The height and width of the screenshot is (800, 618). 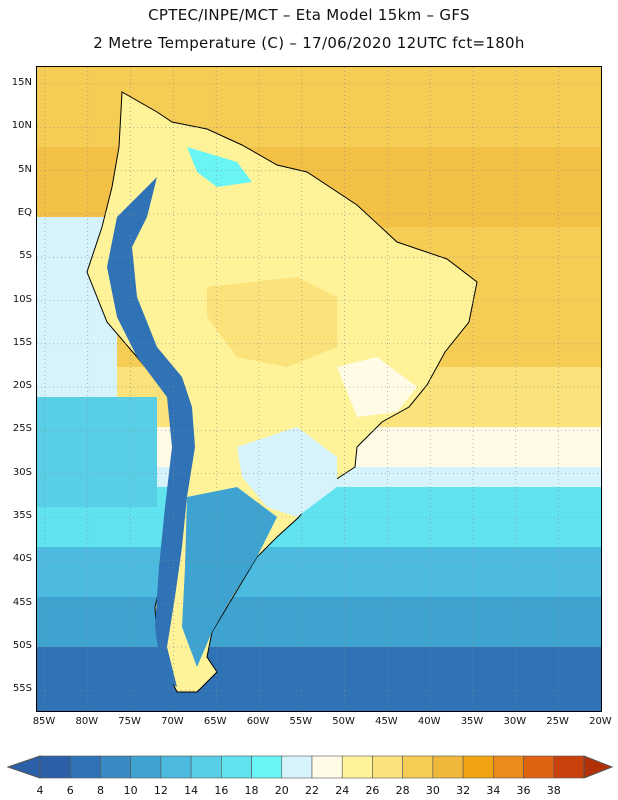 What do you see at coordinates (429, 721) in the screenshot?
I see `lon-label: 40W` at bounding box center [429, 721].